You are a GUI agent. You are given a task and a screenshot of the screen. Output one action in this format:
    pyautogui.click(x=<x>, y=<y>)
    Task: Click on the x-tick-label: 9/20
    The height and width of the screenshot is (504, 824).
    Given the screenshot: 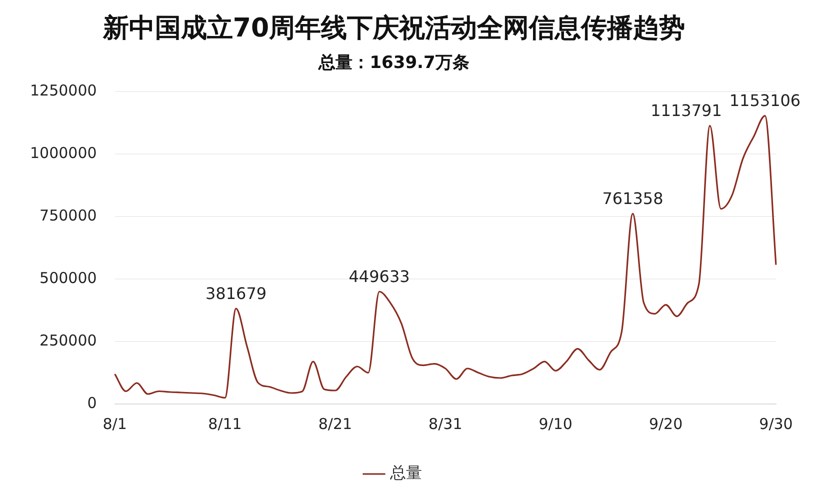 What is the action you would take?
    pyautogui.click(x=665, y=423)
    